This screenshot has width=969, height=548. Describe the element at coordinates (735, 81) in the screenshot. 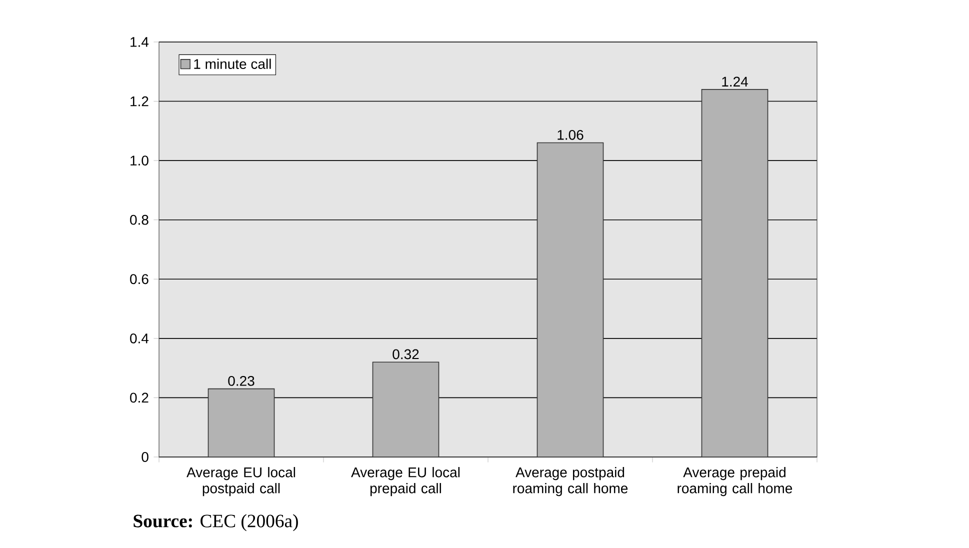

I see `data-label: 1.24` at that location.